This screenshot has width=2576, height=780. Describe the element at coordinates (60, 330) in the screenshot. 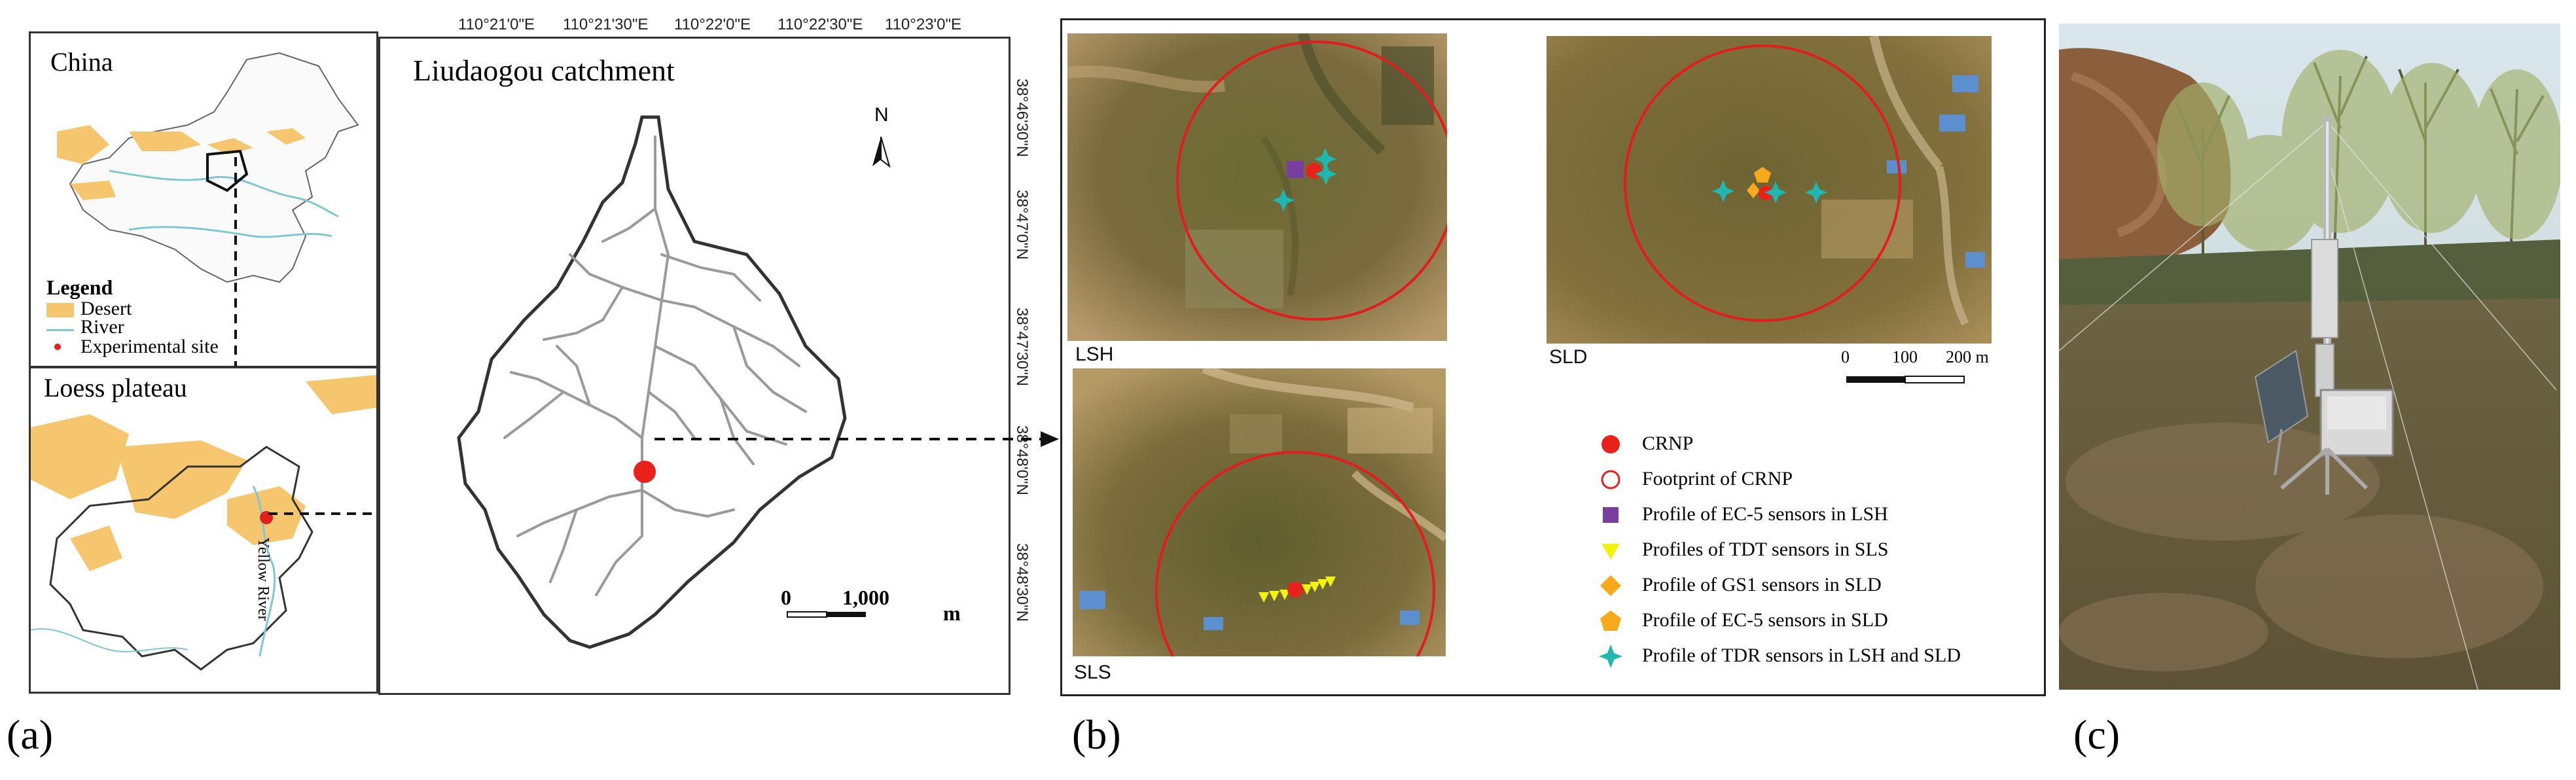

I see `legend-river-swatch` at that location.